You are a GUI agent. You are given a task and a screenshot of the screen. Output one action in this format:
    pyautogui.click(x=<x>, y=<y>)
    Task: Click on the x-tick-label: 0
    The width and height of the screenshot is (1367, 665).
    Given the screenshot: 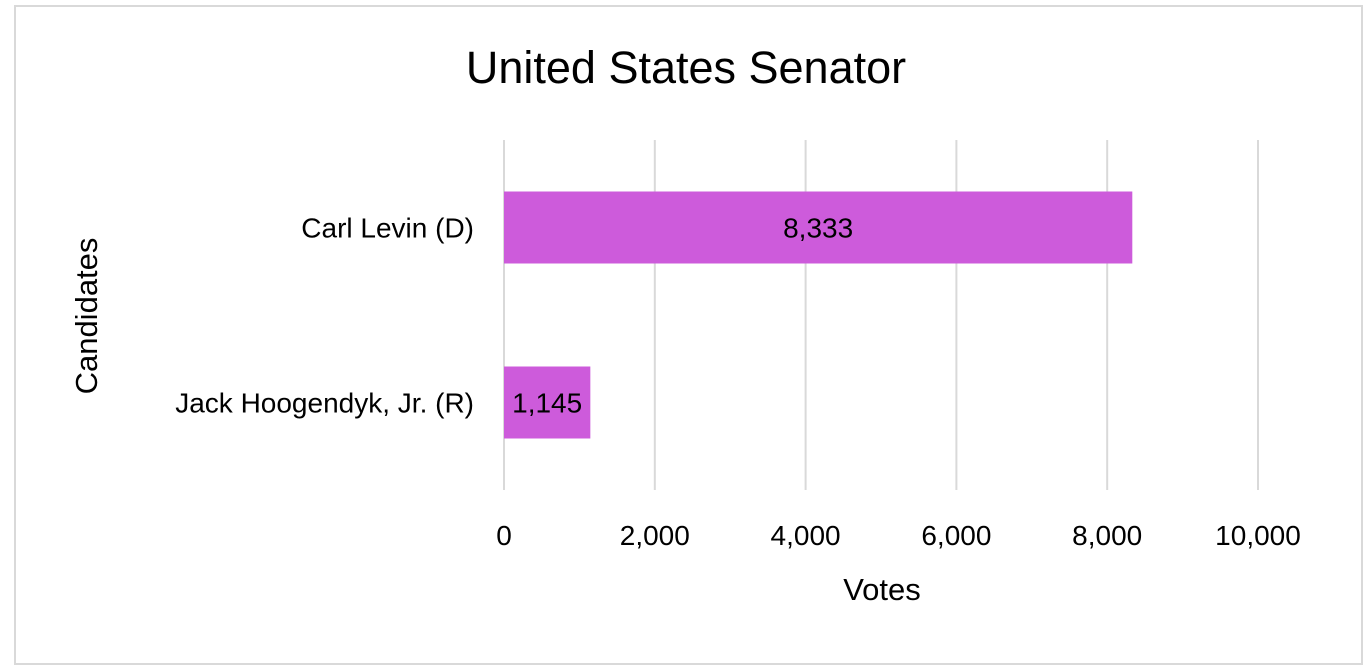 What is the action you would take?
    pyautogui.click(x=504, y=535)
    